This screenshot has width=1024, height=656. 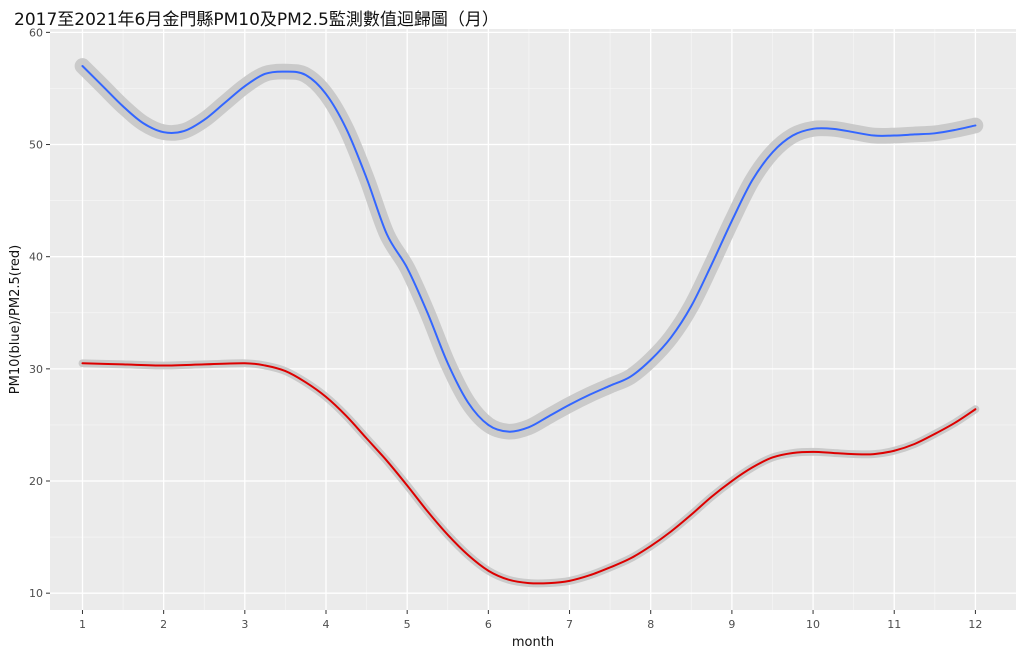 What do you see at coordinates (36, 593) in the screenshot?
I see `y-tick-label: 10` at bounding box center [36, 593].